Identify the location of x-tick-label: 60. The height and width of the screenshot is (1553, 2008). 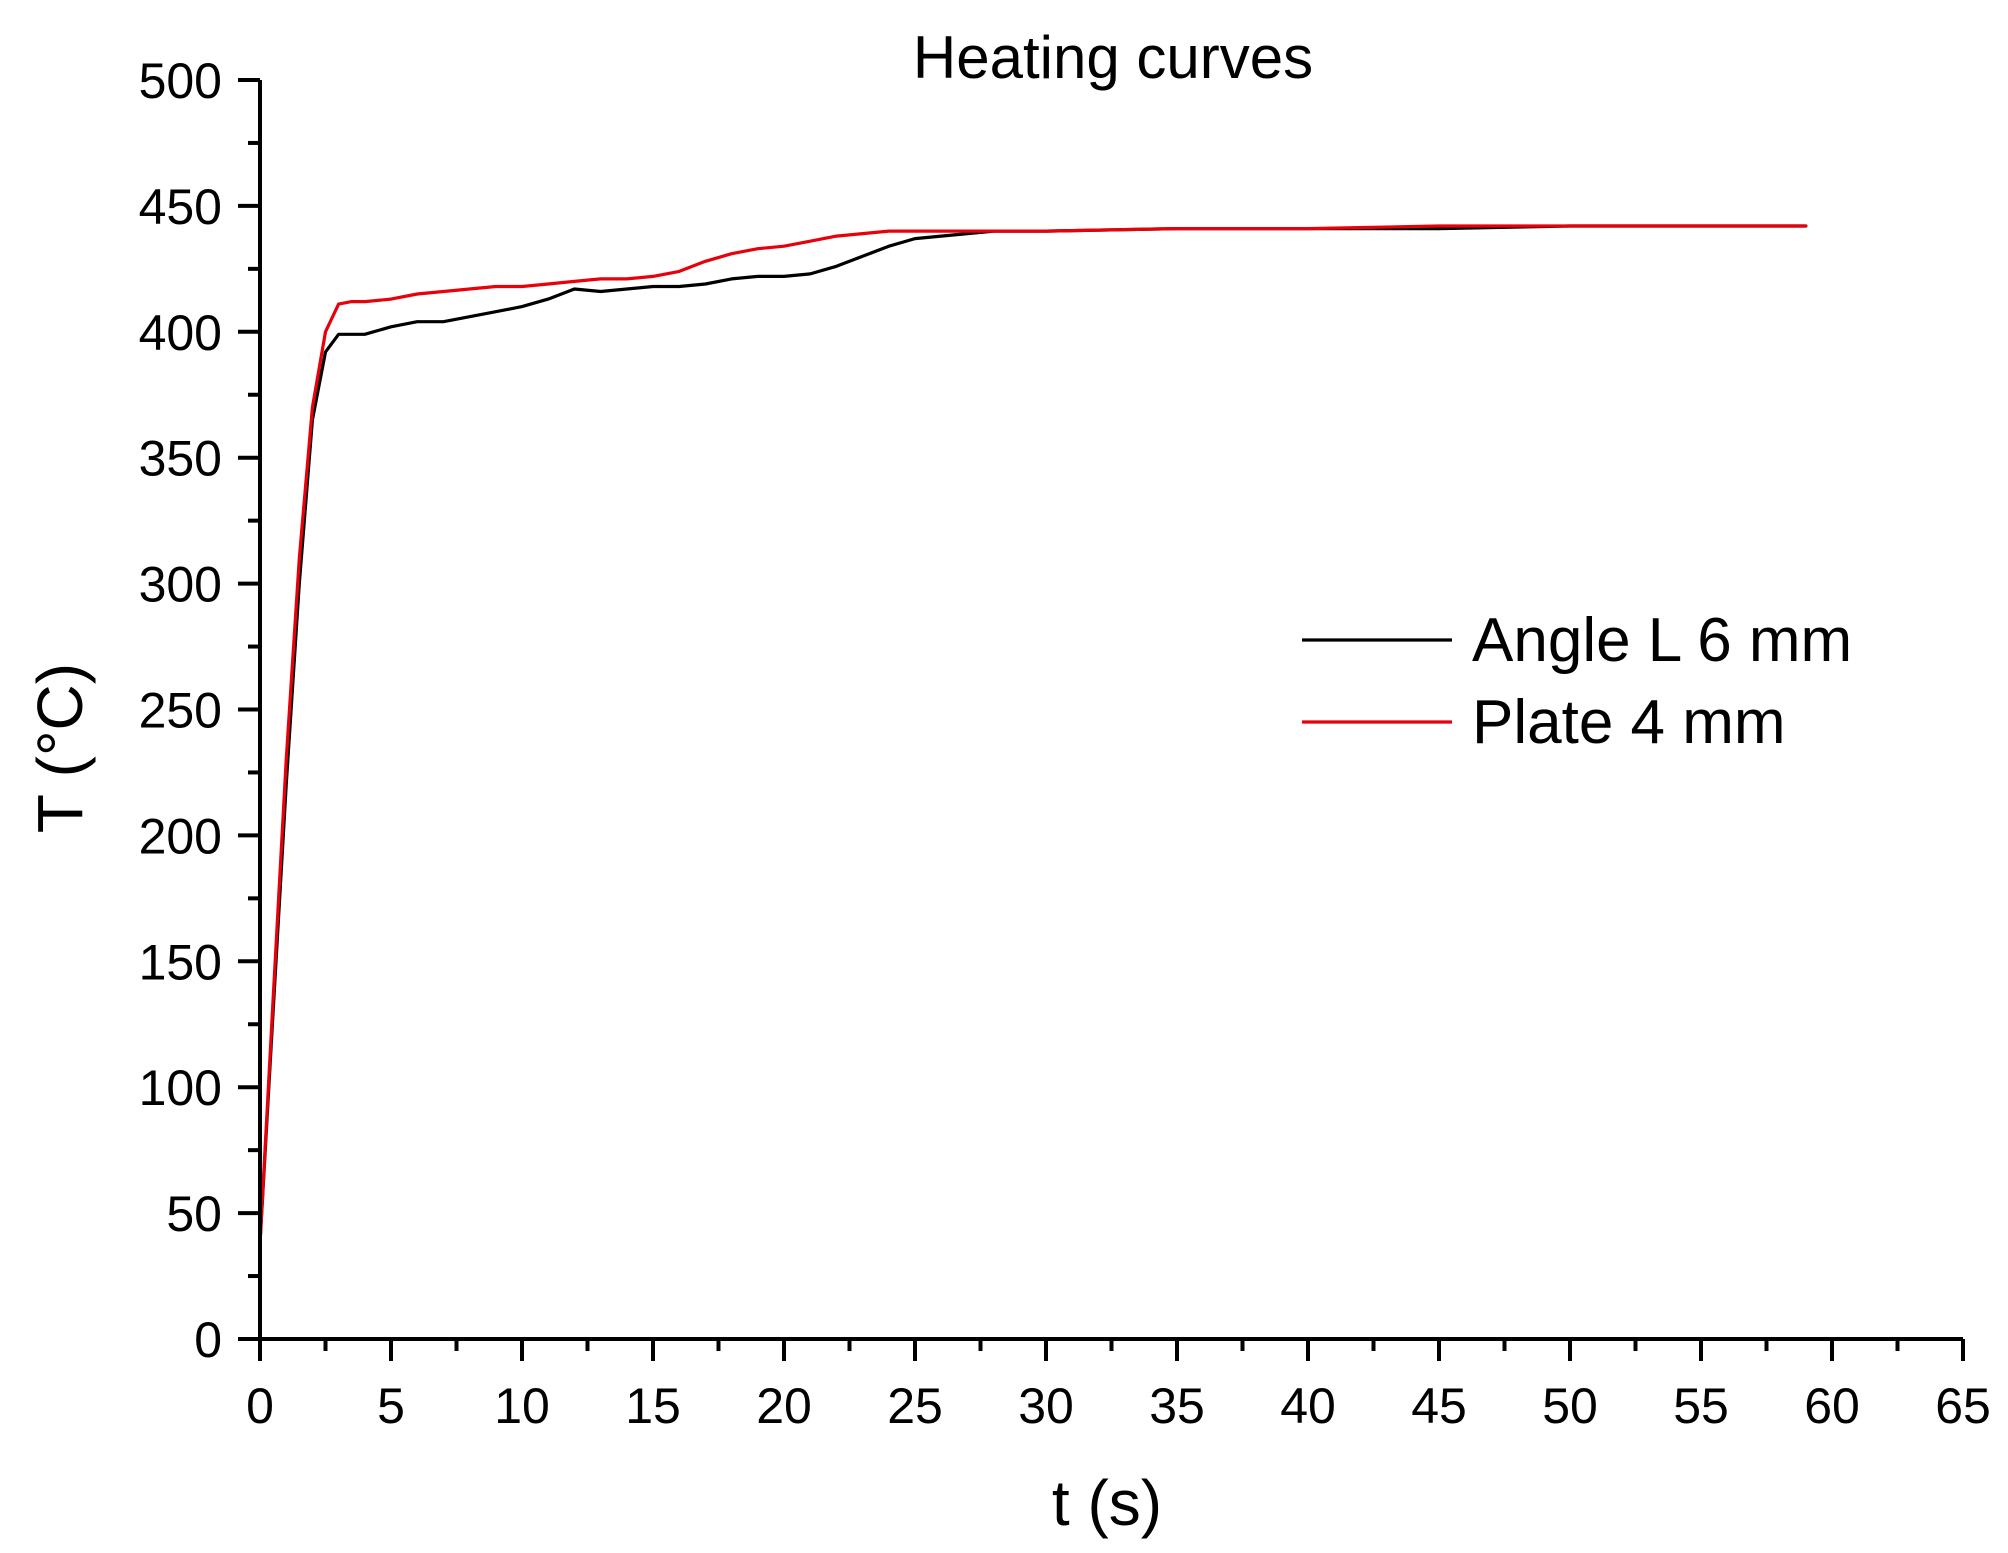
(1832, 1406).